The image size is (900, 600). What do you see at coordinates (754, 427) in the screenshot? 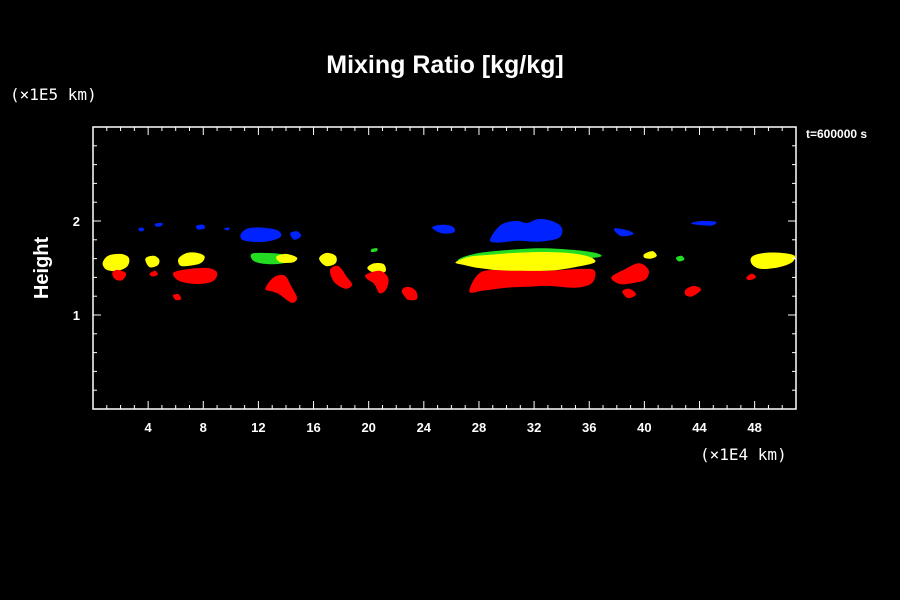
I see `x-tick-label: 48` at bounding box center [754, 427].